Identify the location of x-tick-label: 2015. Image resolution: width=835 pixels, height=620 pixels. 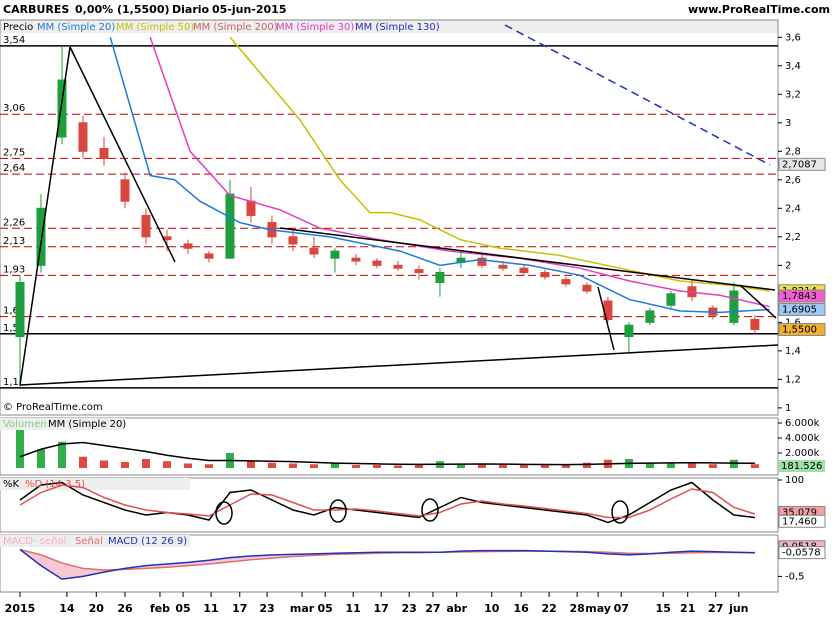
(20, 608).